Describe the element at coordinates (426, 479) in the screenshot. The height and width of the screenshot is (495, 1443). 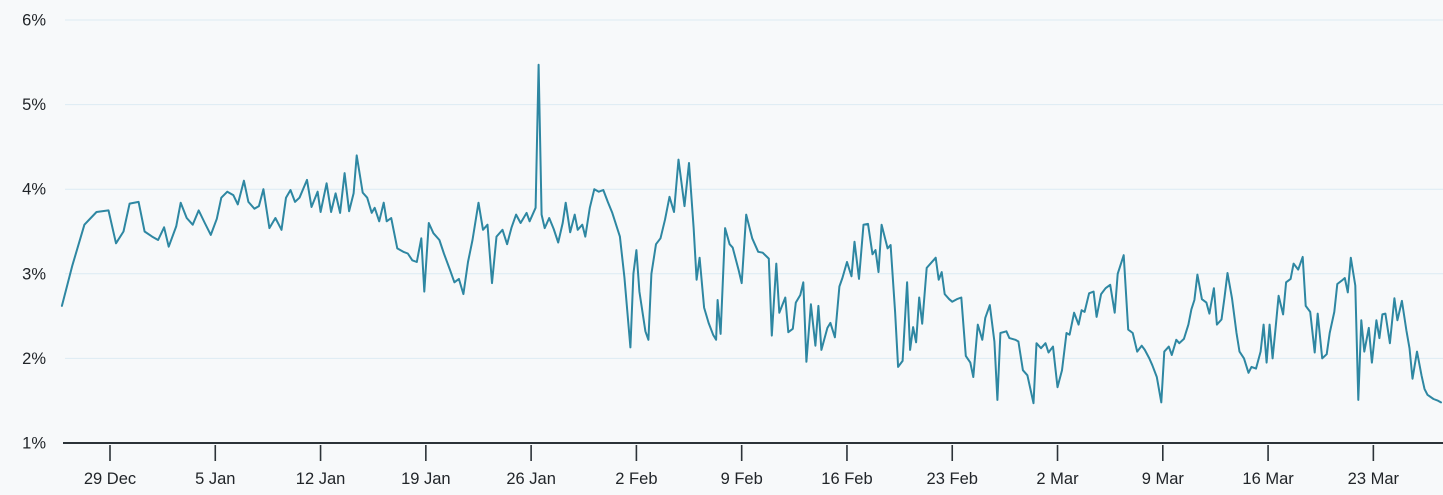
I see `x-axis-label: 19 Jan` at that location.